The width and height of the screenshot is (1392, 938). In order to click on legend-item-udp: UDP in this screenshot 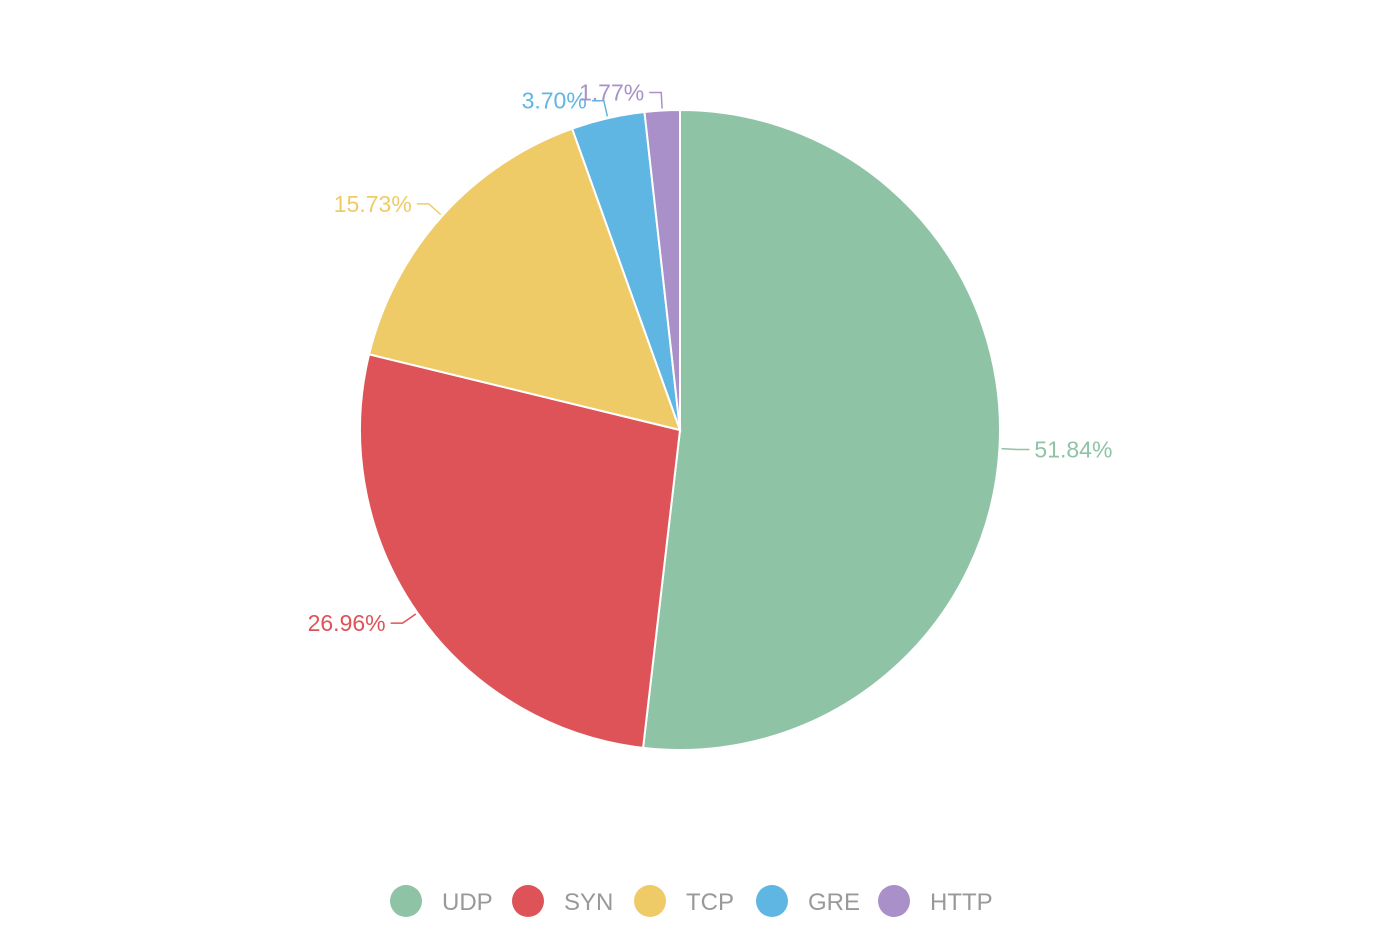, I will do `click(441, 901)`.